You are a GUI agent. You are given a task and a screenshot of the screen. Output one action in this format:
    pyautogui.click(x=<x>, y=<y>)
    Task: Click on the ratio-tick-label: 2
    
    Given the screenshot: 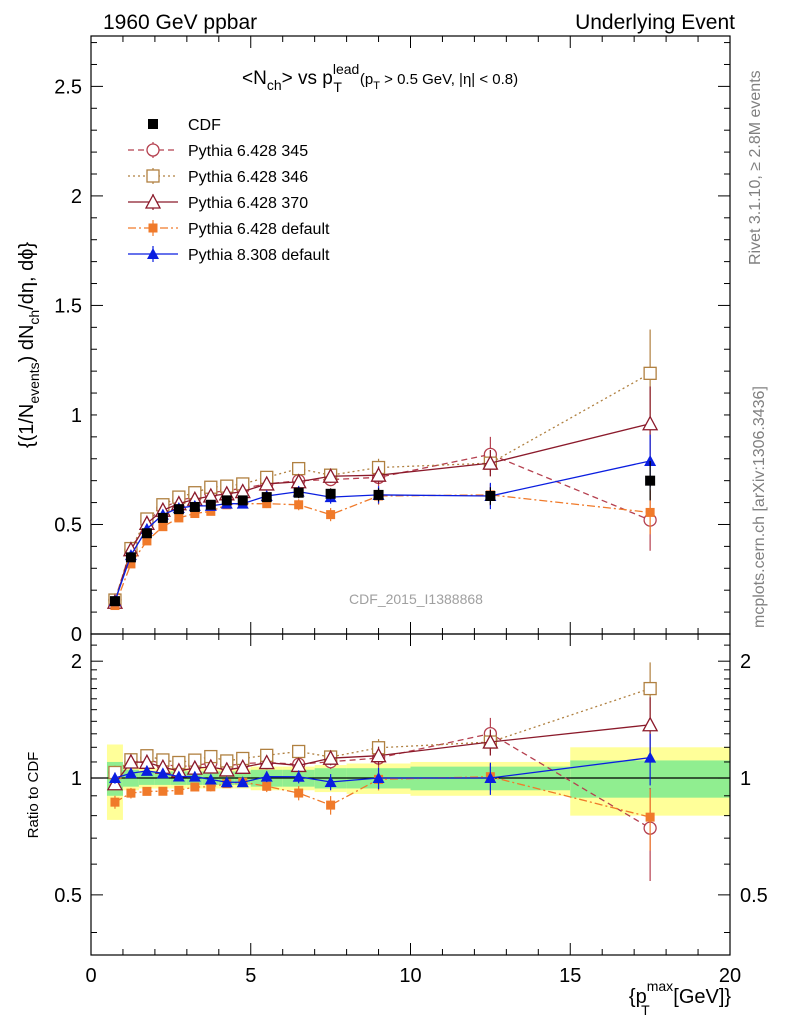 What is the action you would take?
    pyautogui.click(x=76, y=662)
    